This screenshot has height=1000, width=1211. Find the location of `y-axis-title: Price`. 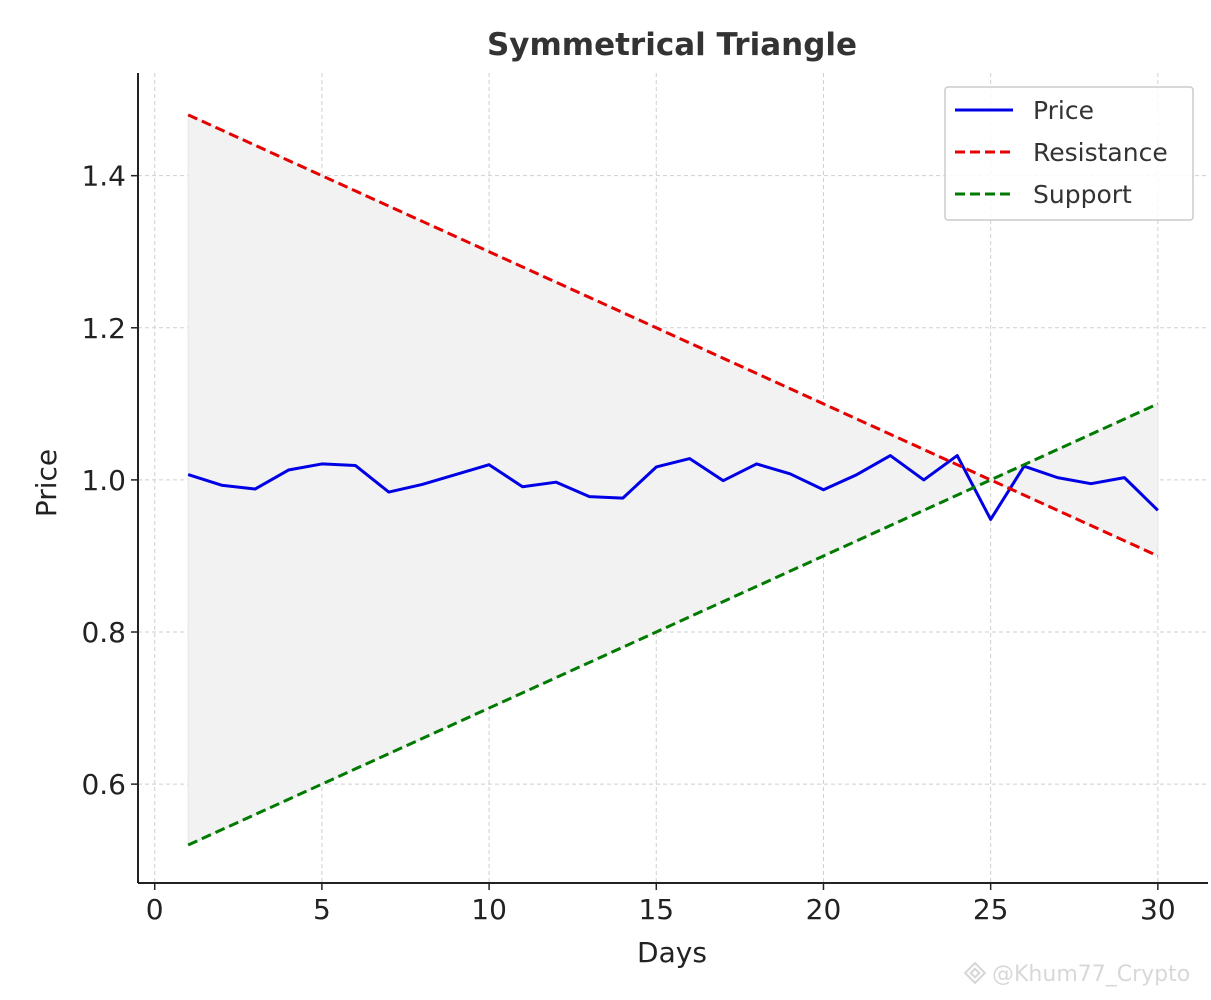

y-axis-title: Price is located at coordinates (46, 483).